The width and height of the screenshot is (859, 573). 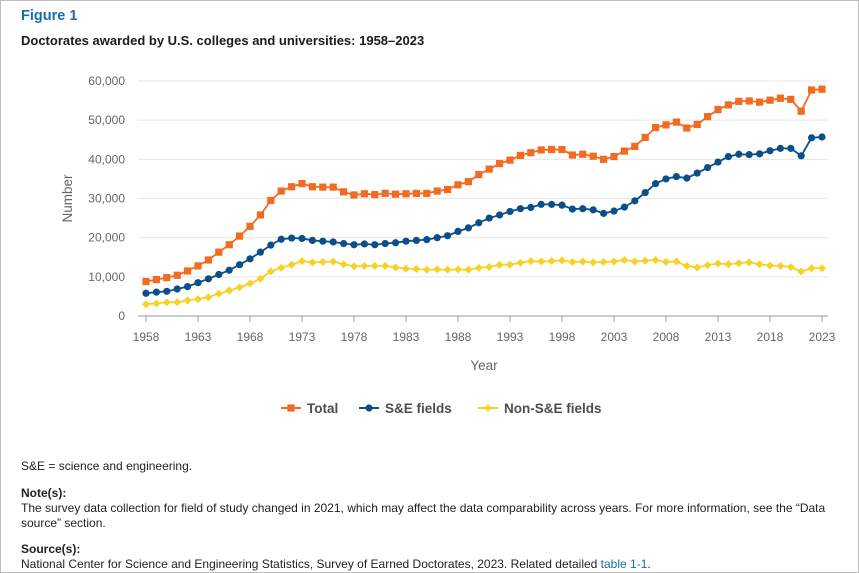 What do you see at coordinates (302, 337) in the screenshot?
I see `x-tick-label: 1973` at bounding box center [302, 337].